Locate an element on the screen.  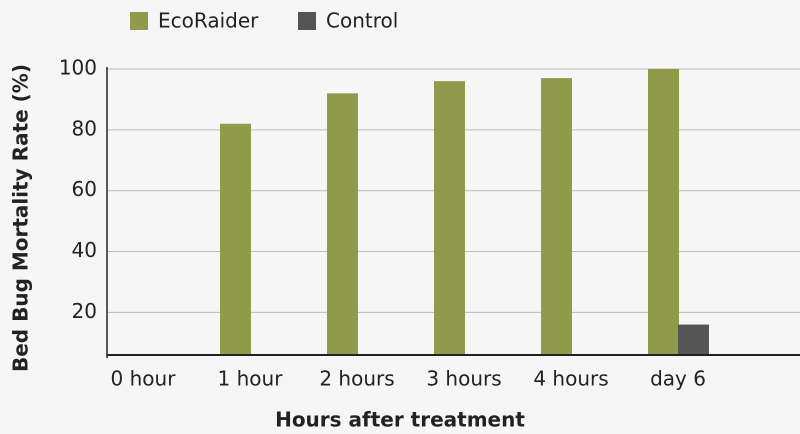
y-tick-label: 100 is located at coordinates (78, 68).